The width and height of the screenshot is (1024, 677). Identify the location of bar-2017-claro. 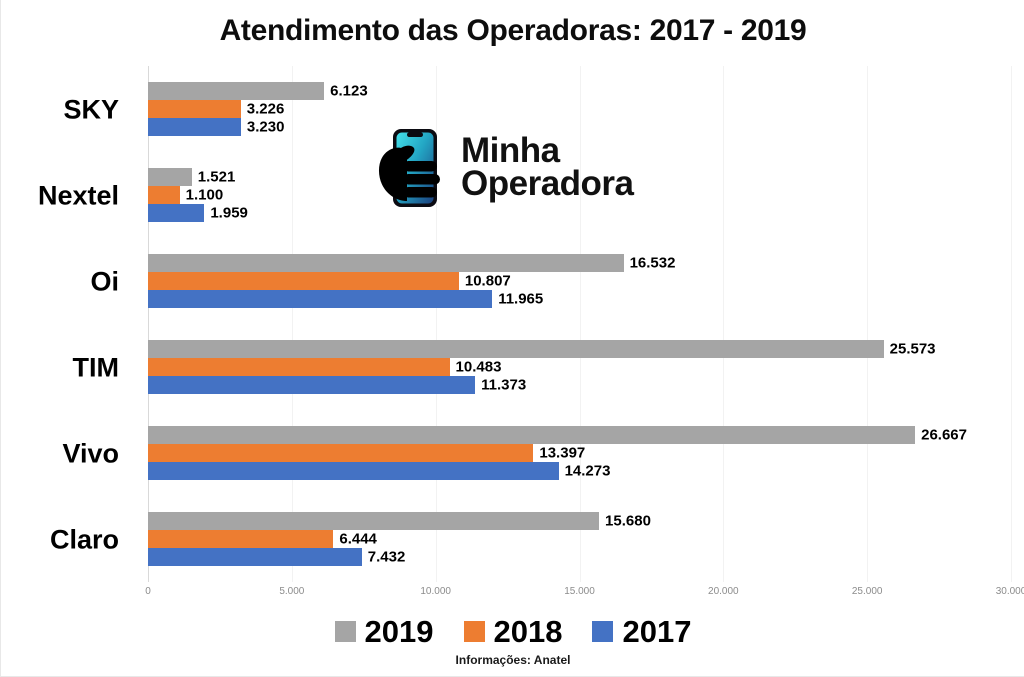
(255, 557).